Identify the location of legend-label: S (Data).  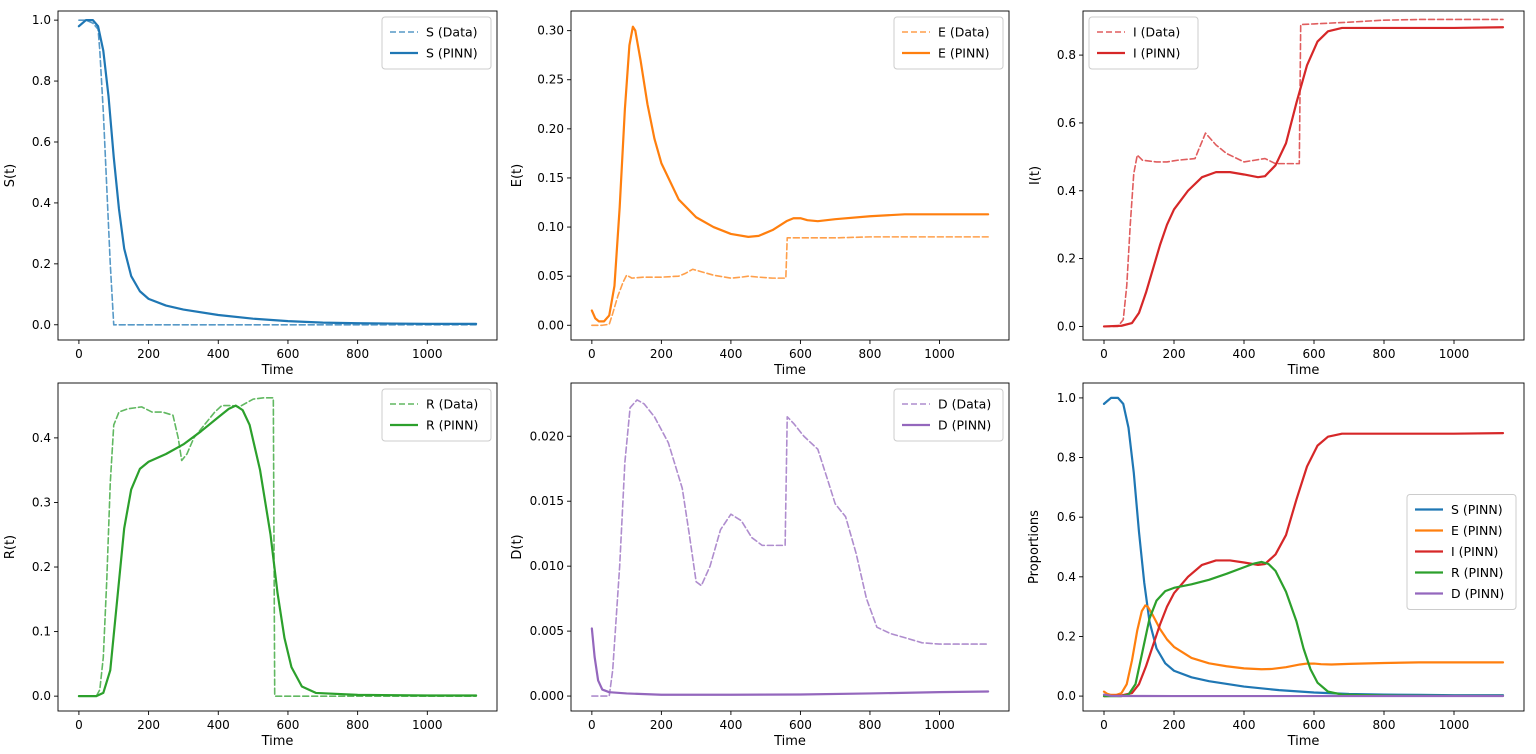
(452, 32).